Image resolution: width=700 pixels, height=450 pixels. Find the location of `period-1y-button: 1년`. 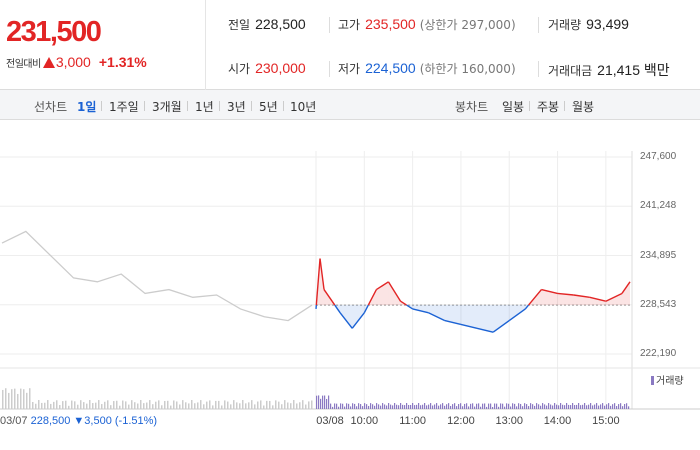

period-1y-button: 1년 is located at coordinates (204, 107).